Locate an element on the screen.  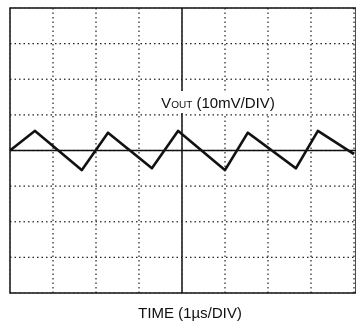
label-background is located at coordinates (220, 102).